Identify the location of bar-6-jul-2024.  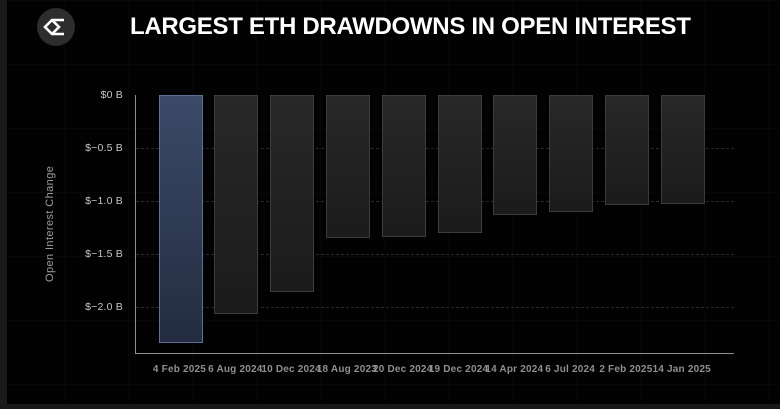
(571, 153).